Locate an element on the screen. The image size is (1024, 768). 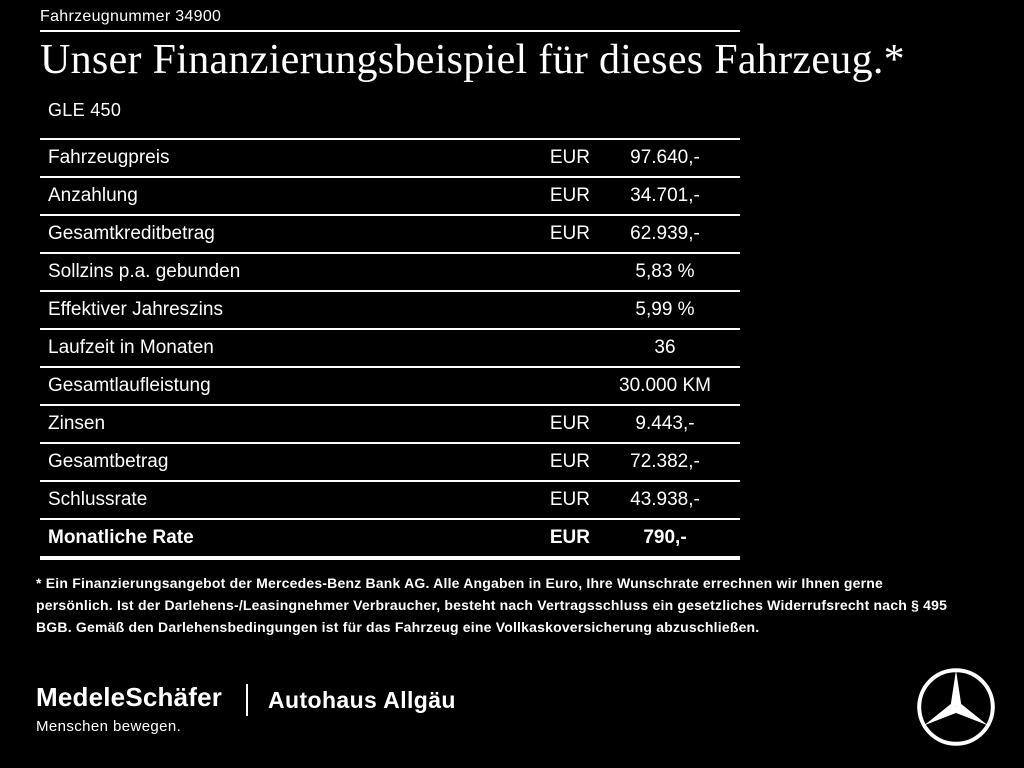
dealer-logo-autohaus-allgaeu: Autohaus Allgäu is located at coordinates (362, 700).